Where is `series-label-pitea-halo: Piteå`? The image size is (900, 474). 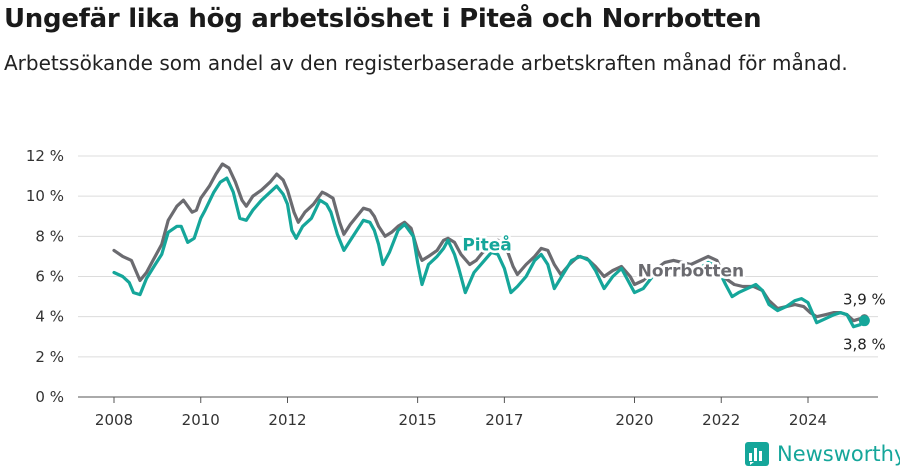 series-label-pitea-halo: Piteå is located at coordinates (486, 244).